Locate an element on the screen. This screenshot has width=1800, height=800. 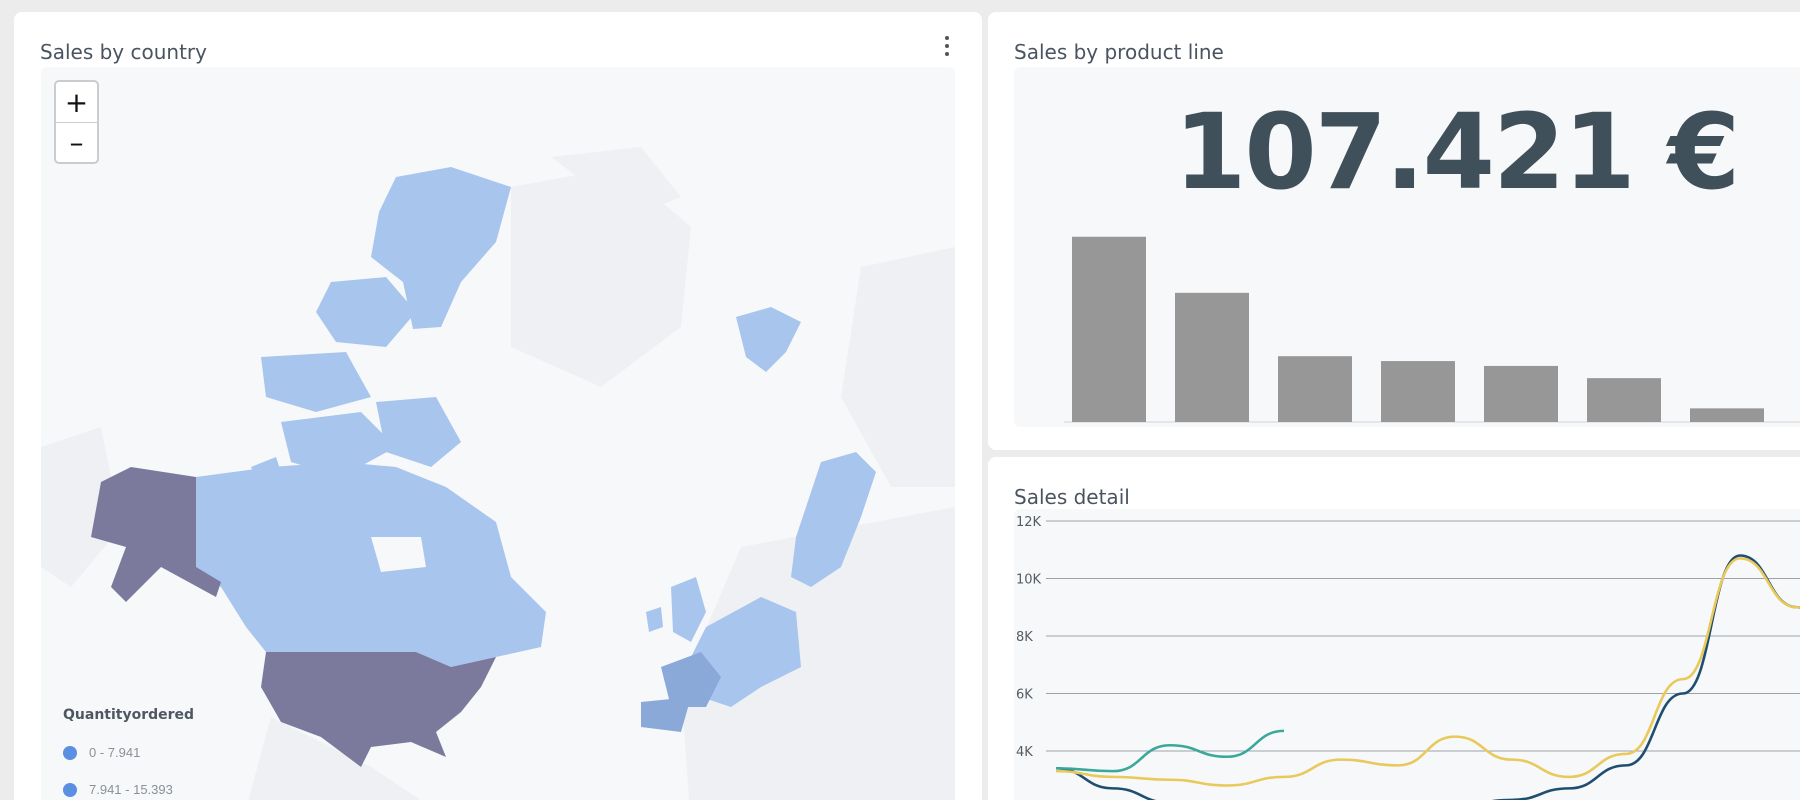
y-tick-label: 6K is located at coordinates (1024, 695).